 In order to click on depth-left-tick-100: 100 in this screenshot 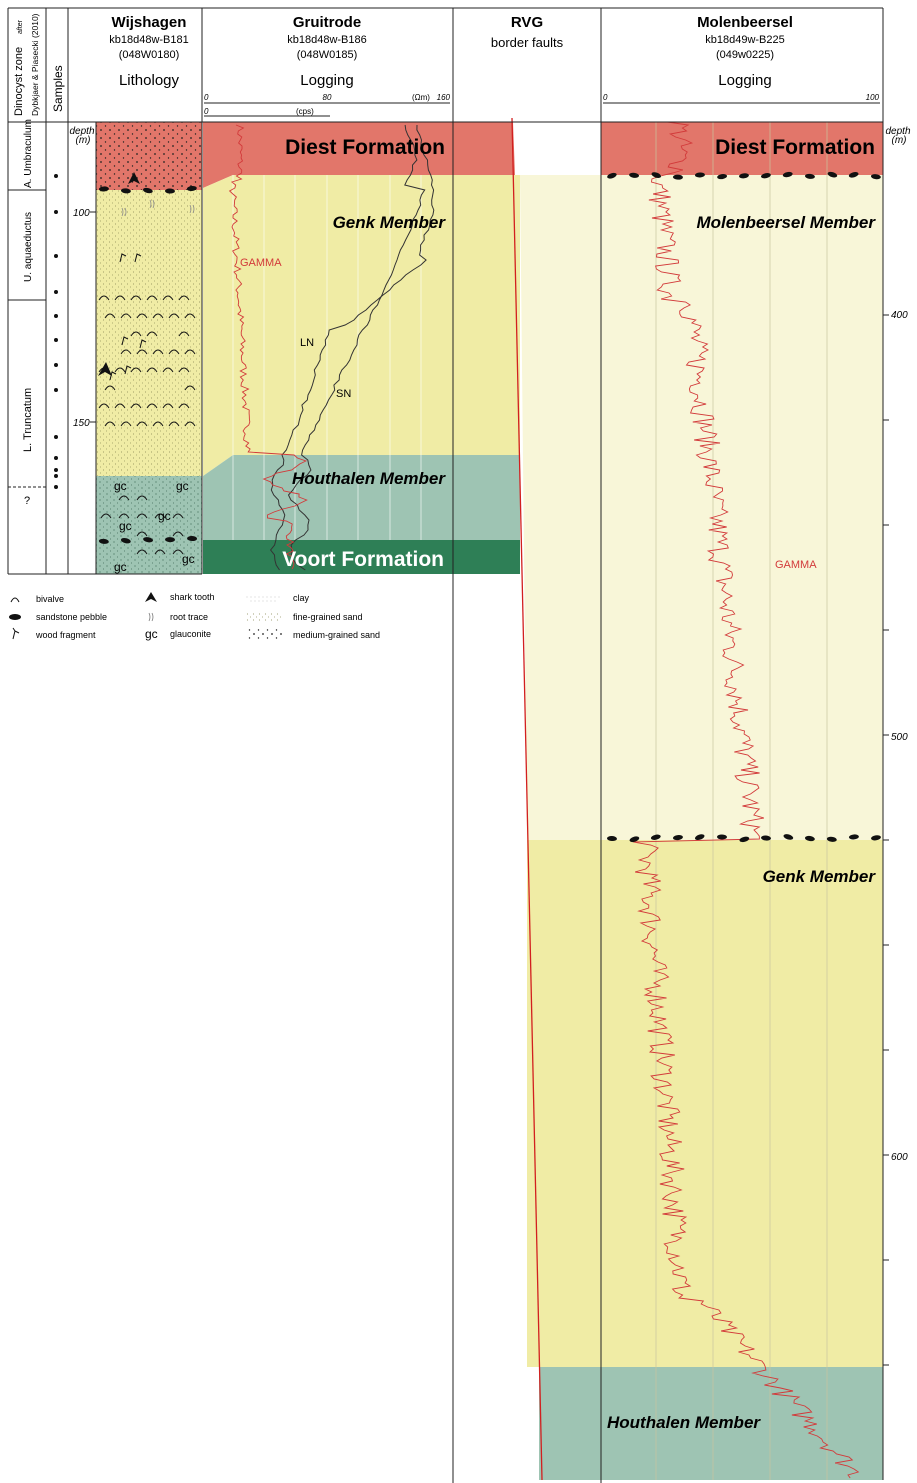, I will do `click(81, 213)`.